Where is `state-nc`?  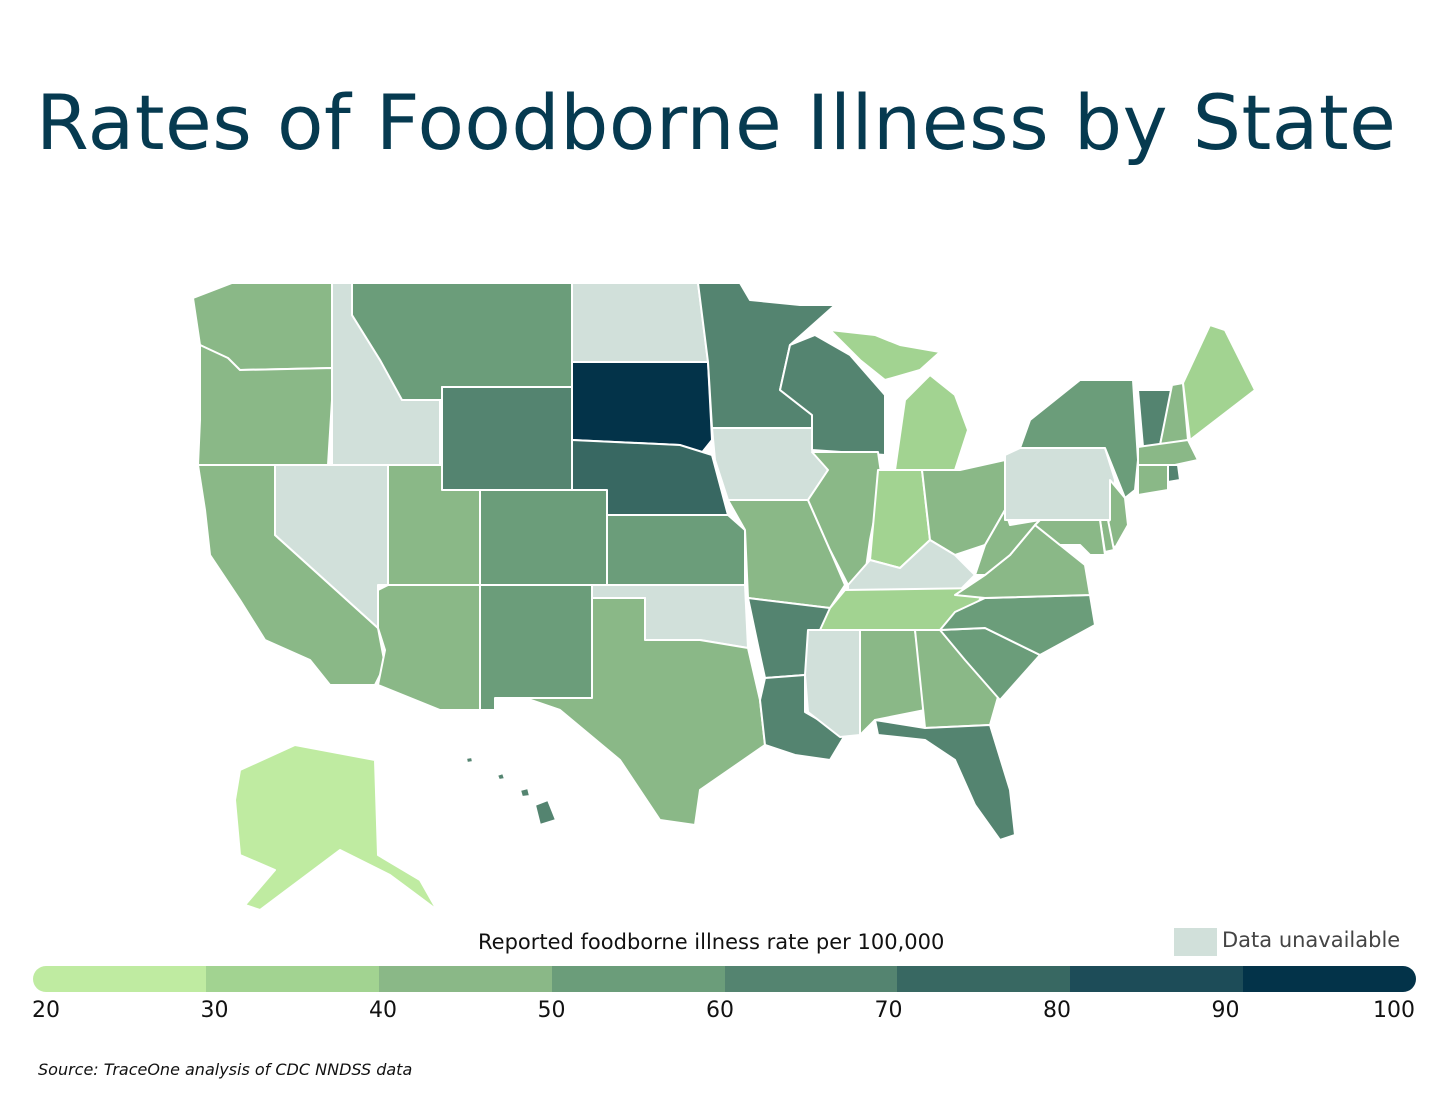 state-nc is located at coordinates (1017, 625).